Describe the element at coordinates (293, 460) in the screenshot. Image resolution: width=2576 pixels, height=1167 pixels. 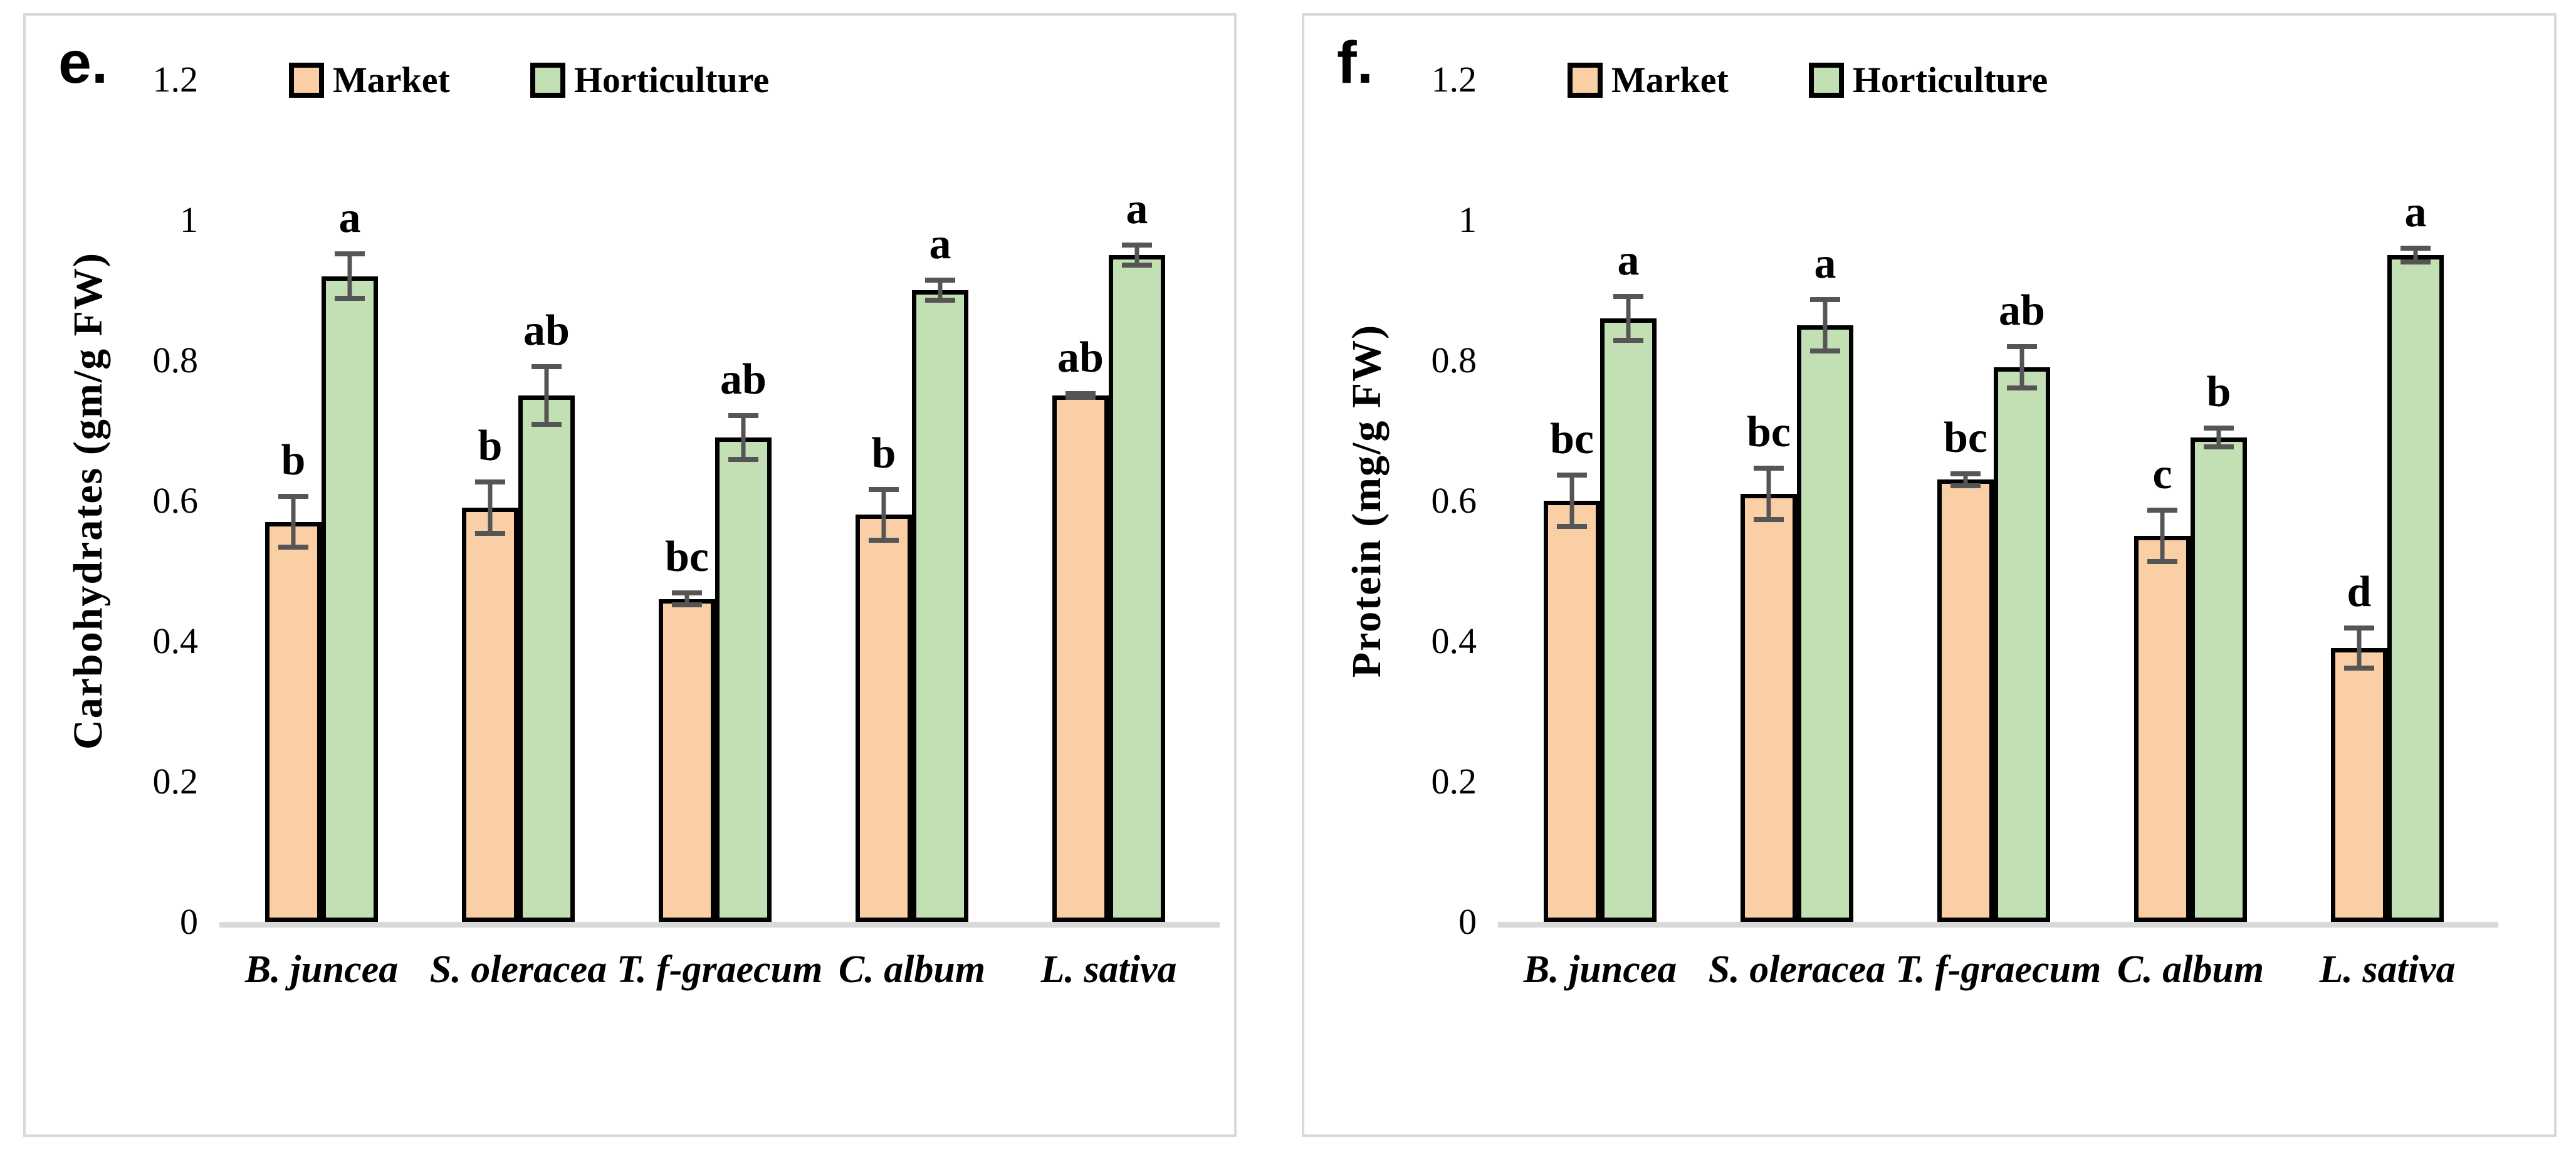
I see `sig-letter-market-b-juncea: b` at that location.